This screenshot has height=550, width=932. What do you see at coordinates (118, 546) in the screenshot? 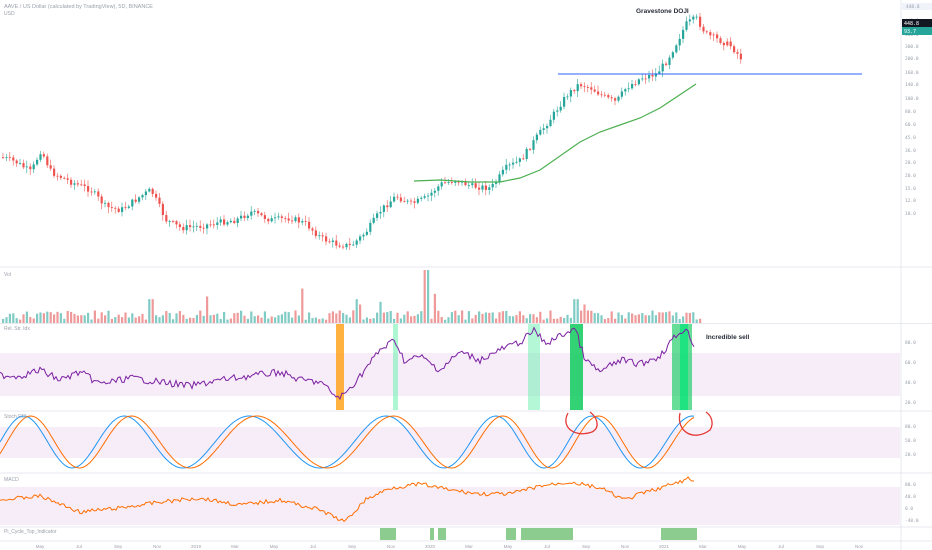
I see `time-tick-2: Sep` at bounding box center [118, 546].